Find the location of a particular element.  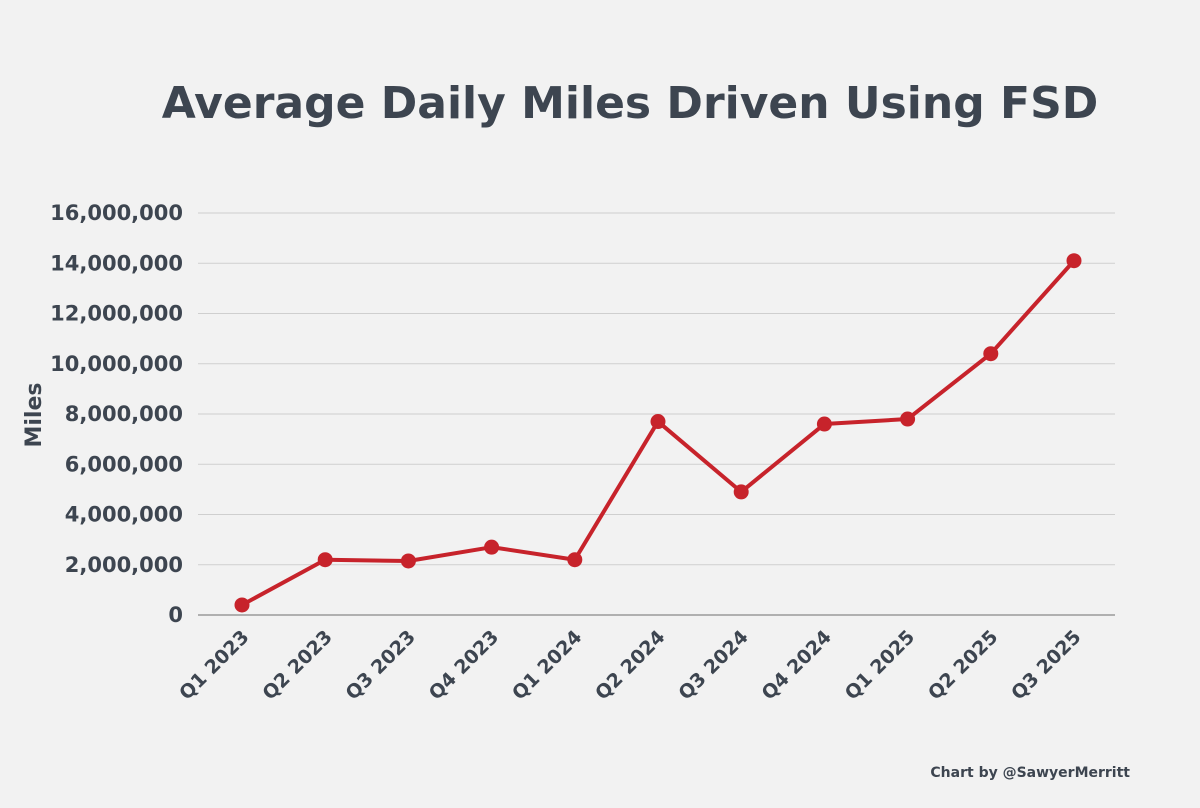

x-tick-label: Q2 2024 is located at coordinates (630, 665).